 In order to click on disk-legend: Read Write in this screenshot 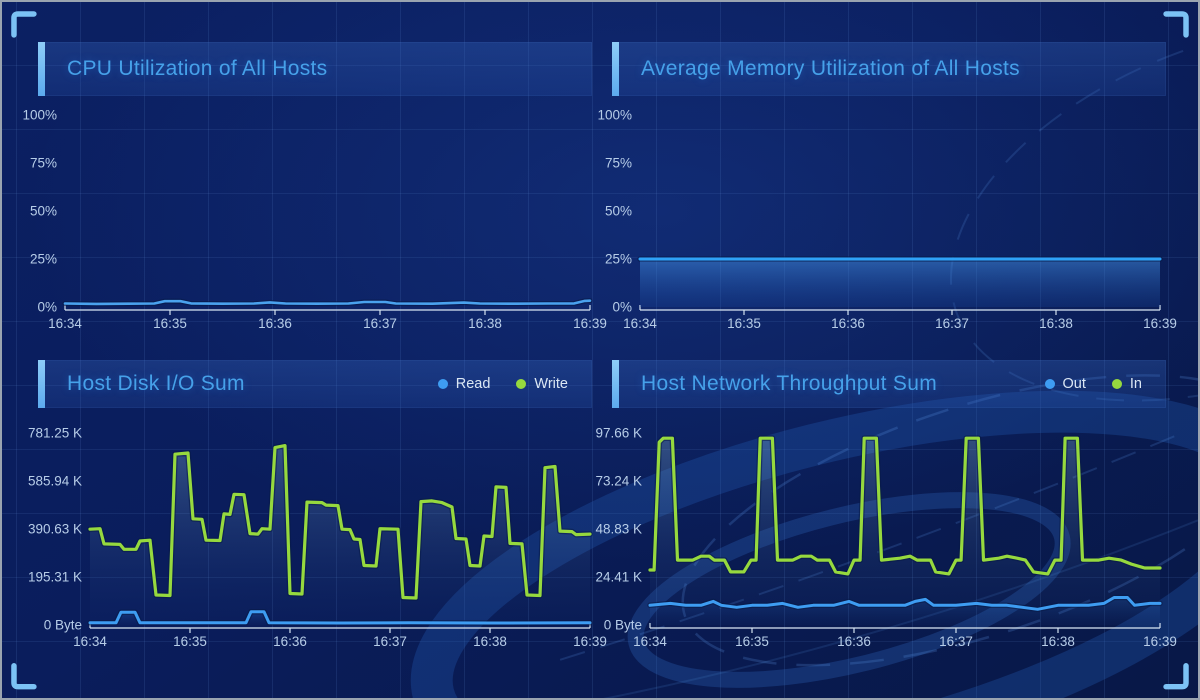, I will do `click(502, 384)`.